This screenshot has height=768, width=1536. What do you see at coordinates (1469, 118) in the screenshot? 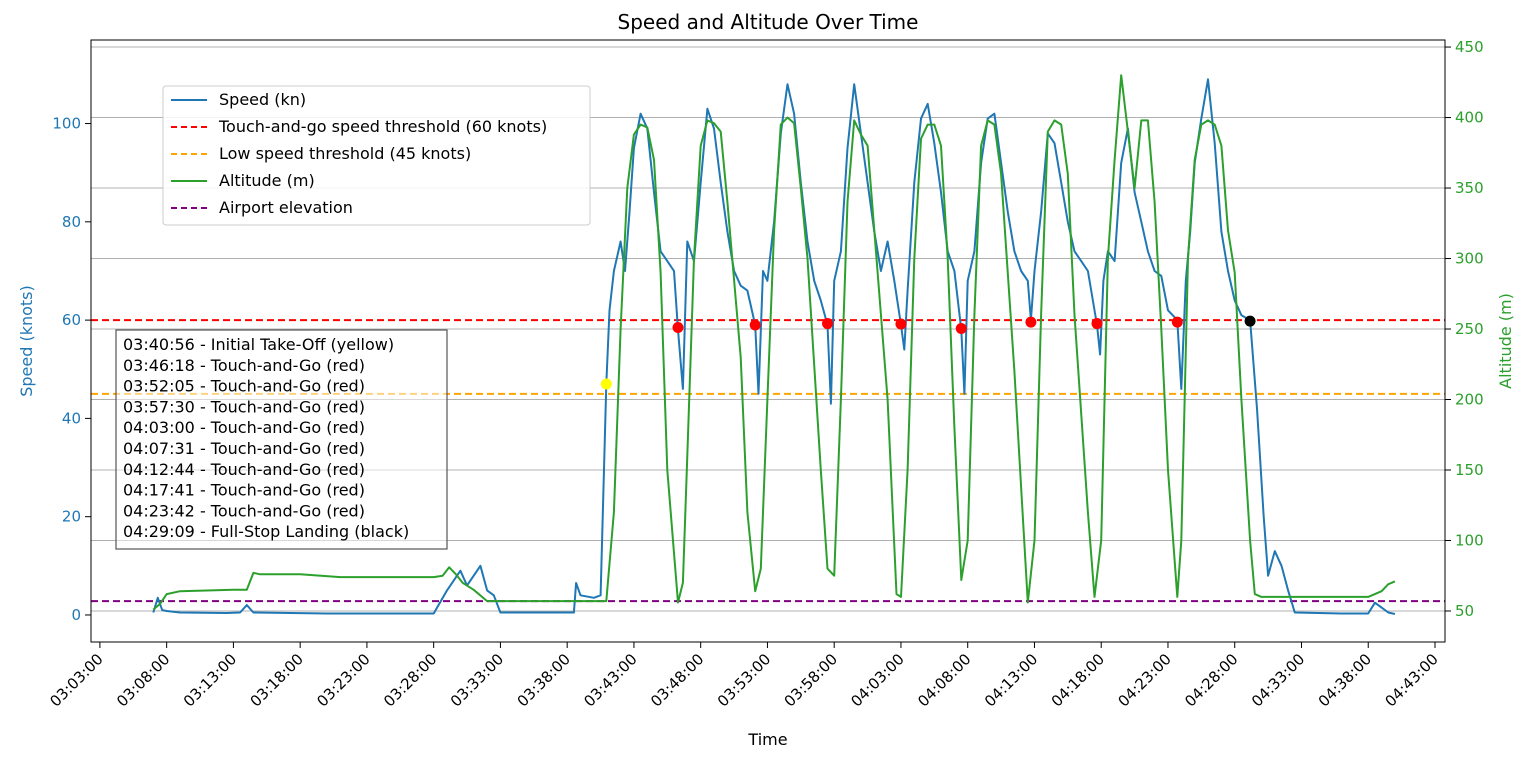
I see `y-right-tick-label: 400` at bounding box center [1469, 118].